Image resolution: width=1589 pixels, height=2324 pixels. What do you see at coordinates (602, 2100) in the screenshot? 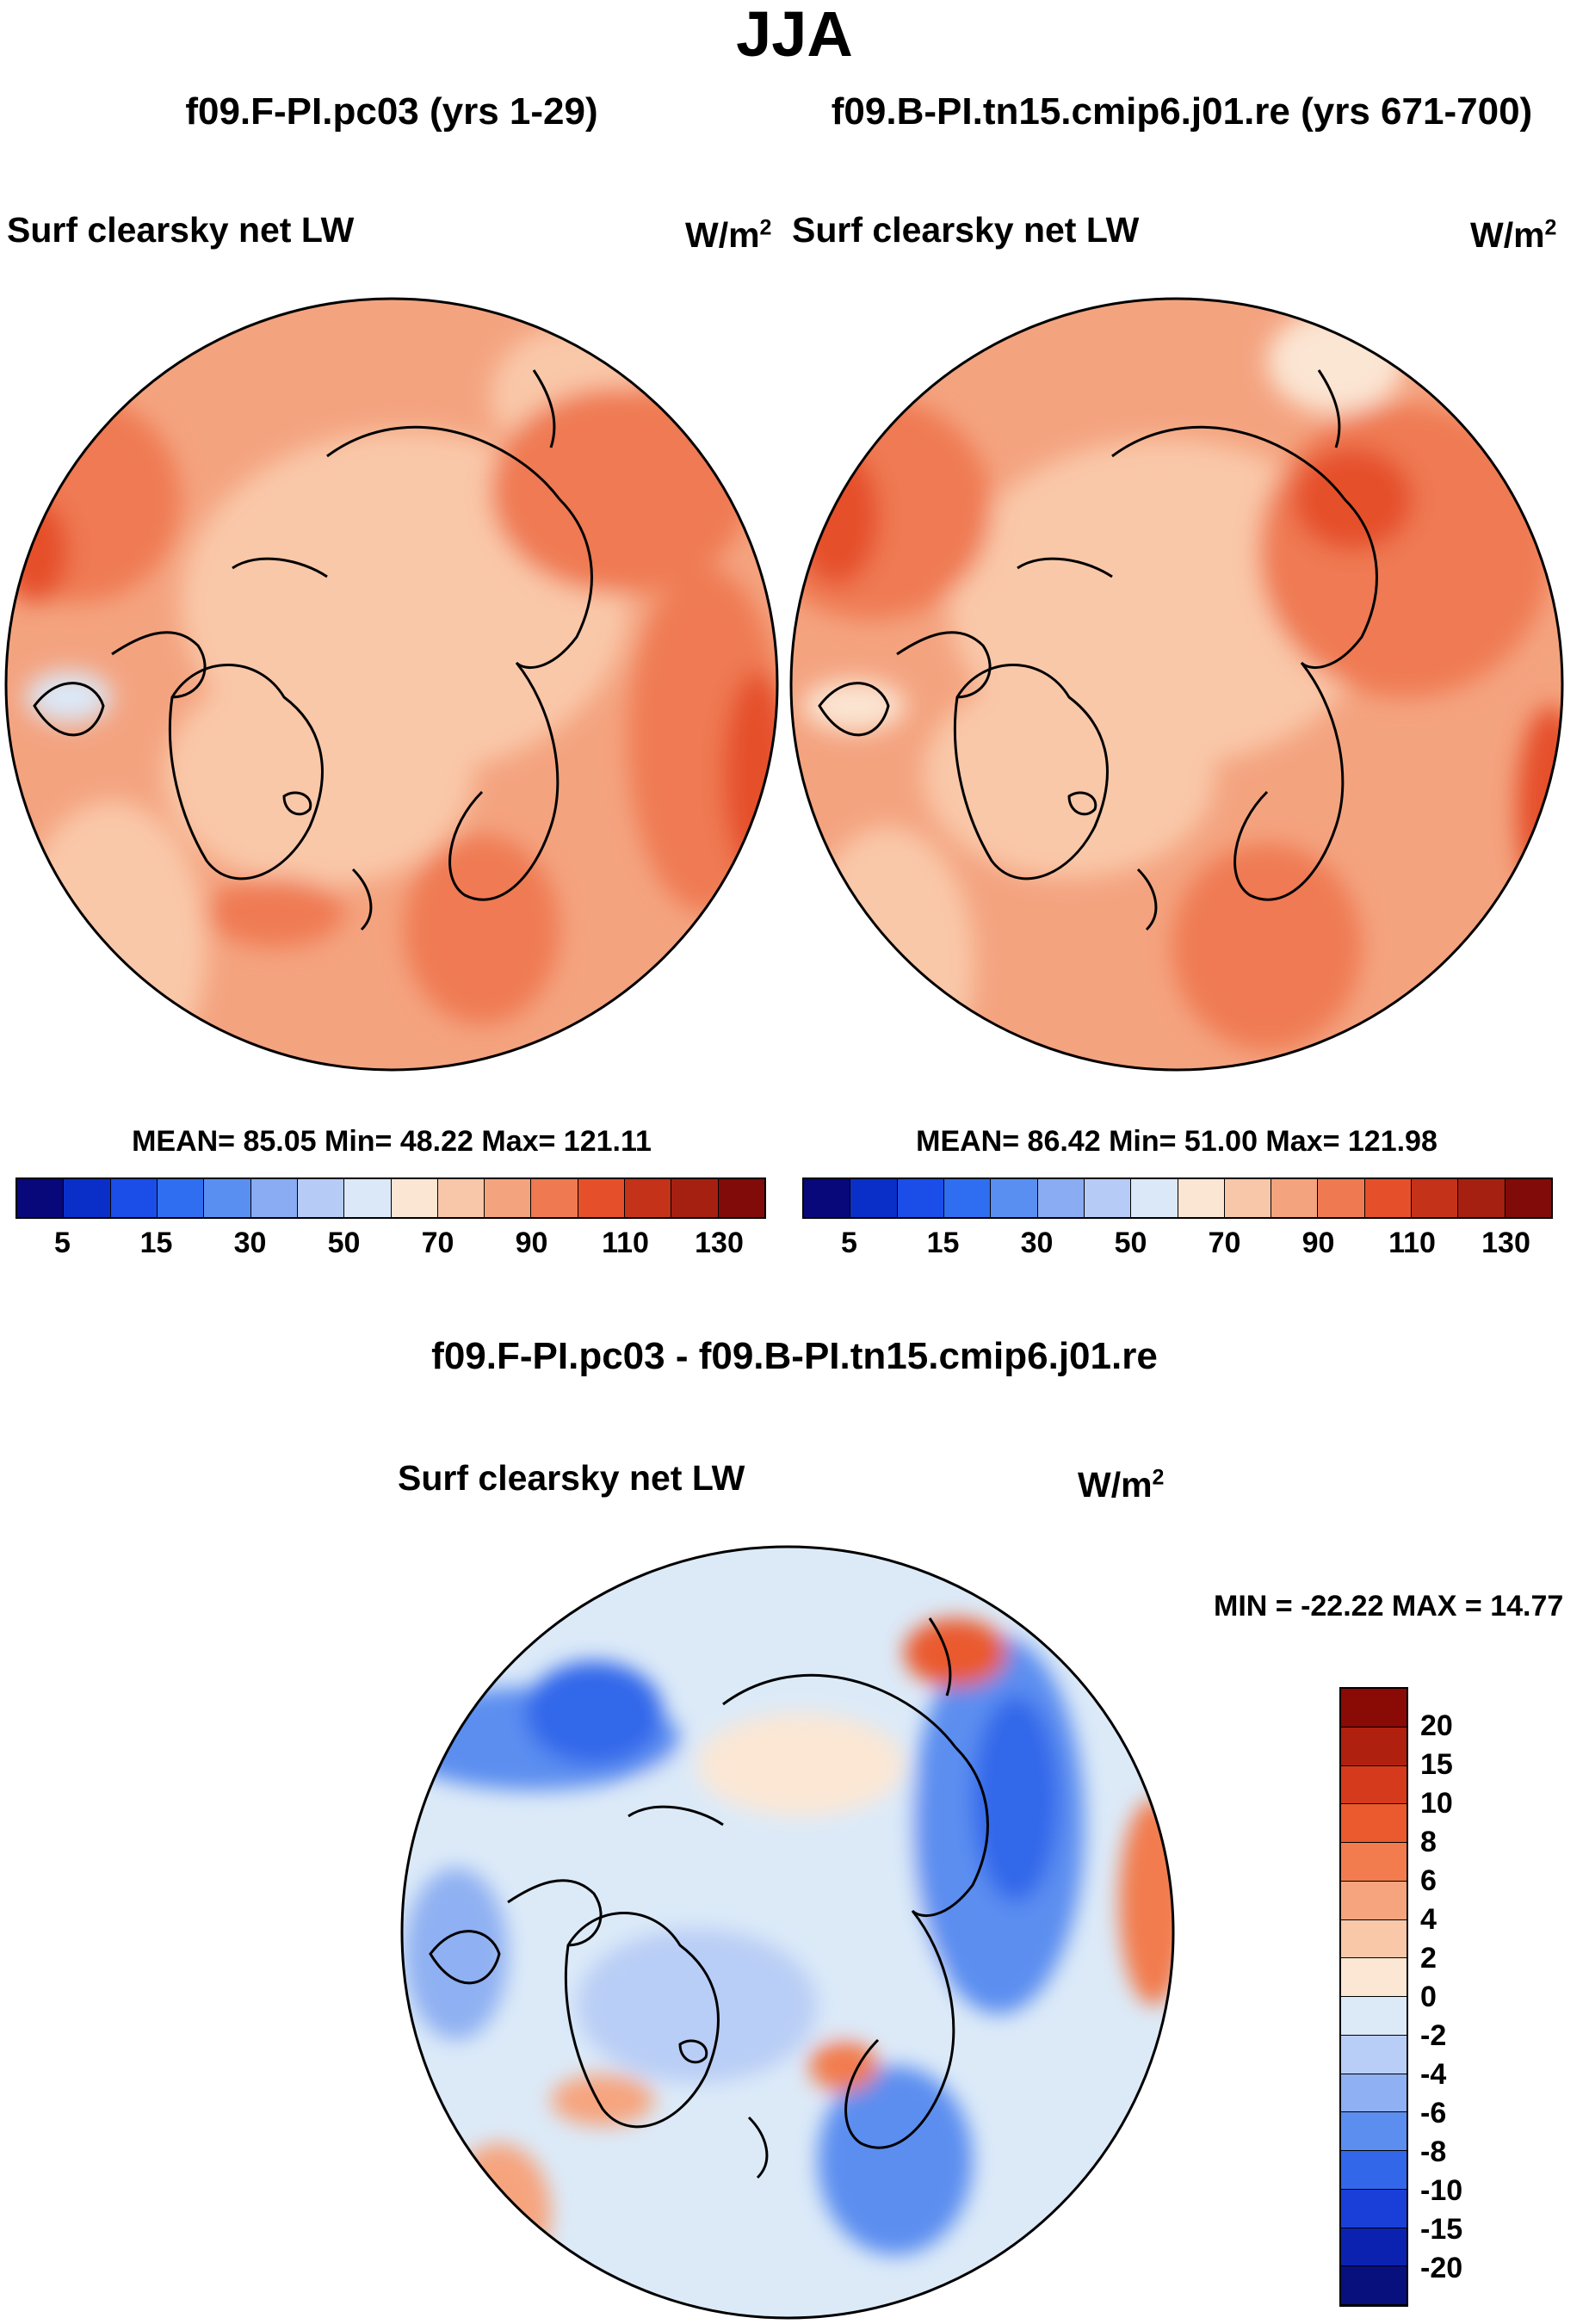
I see `diff-greenland-warm` at bounding box center [602, 2100].